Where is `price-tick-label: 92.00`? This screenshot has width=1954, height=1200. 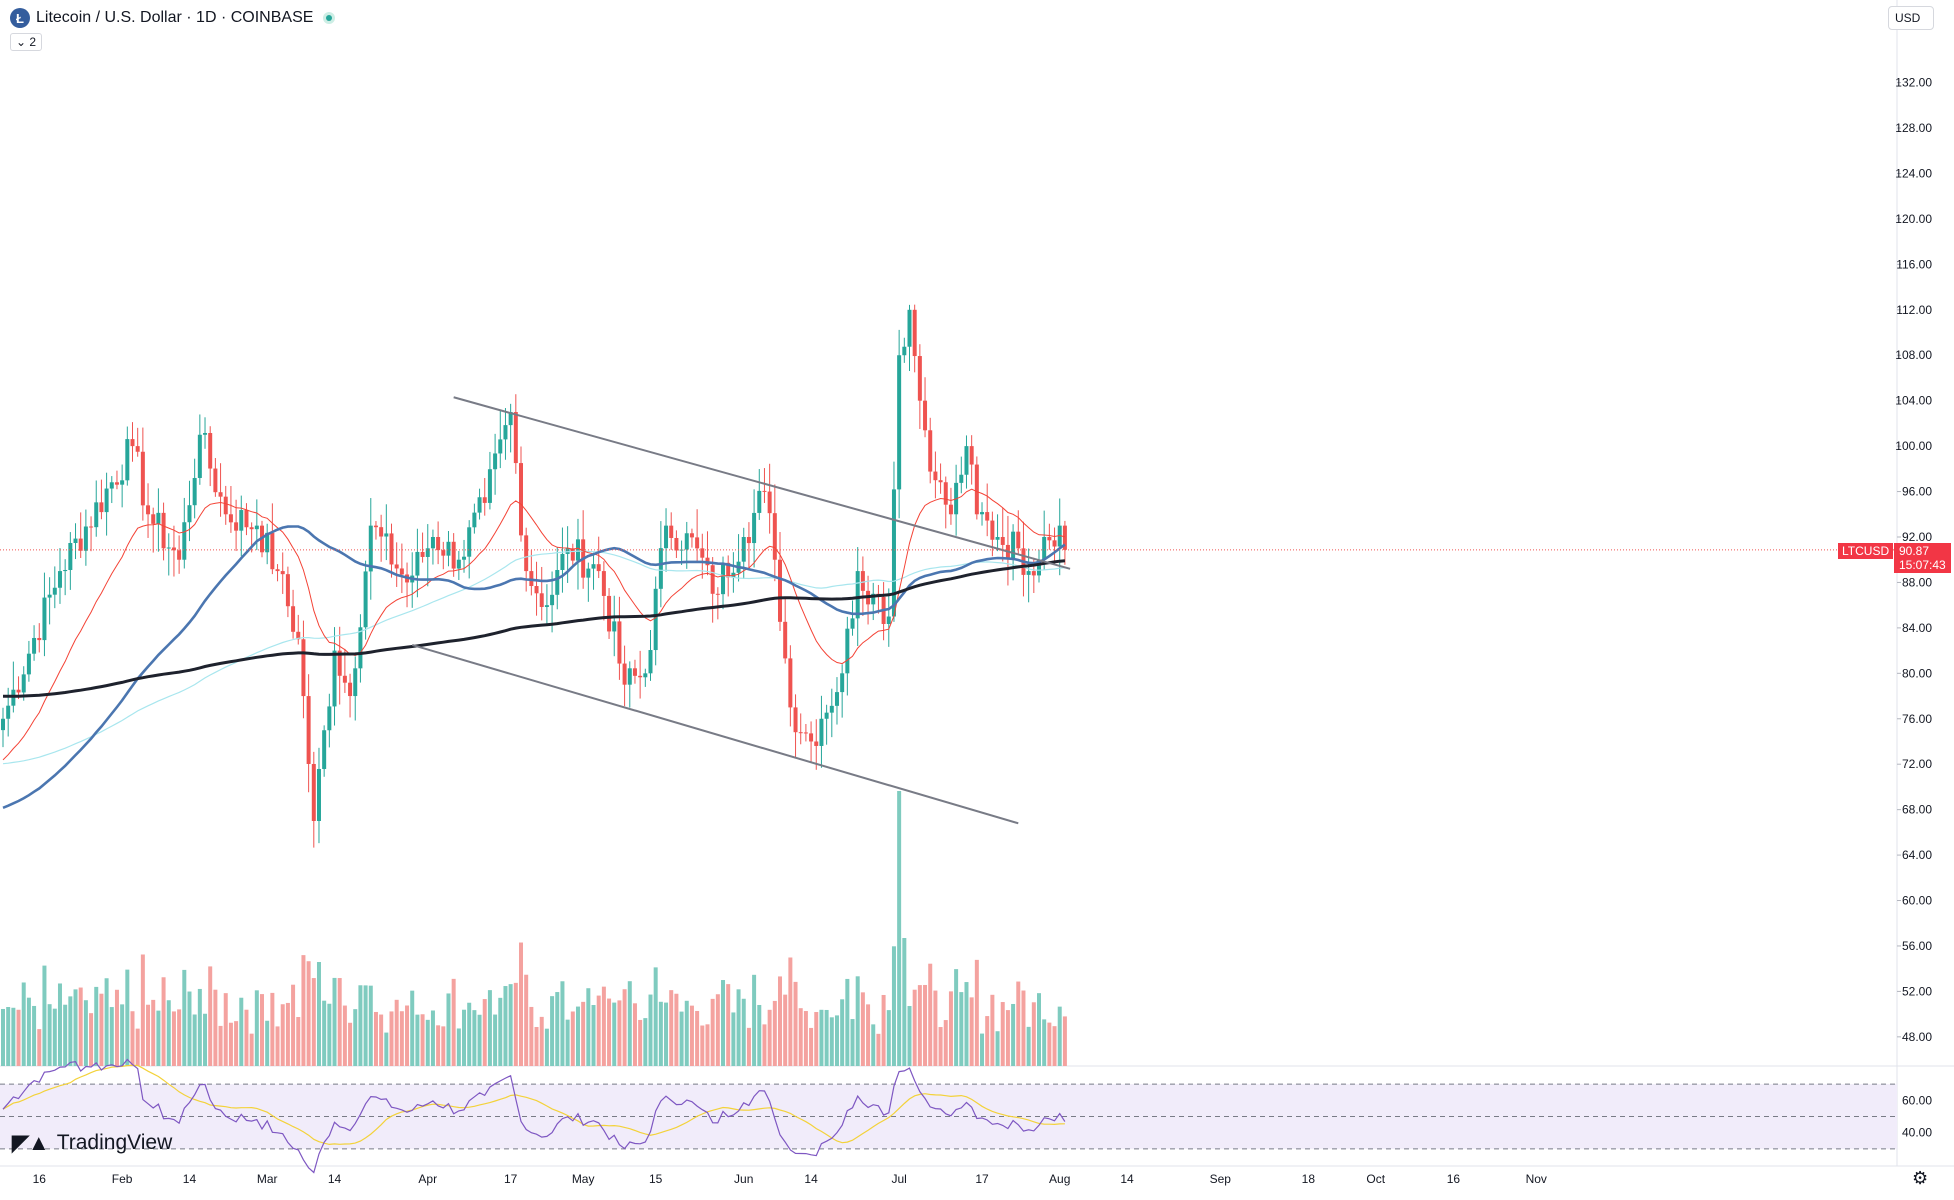
price-tick-label: 92.00 is located at coordinates (1917, 537).